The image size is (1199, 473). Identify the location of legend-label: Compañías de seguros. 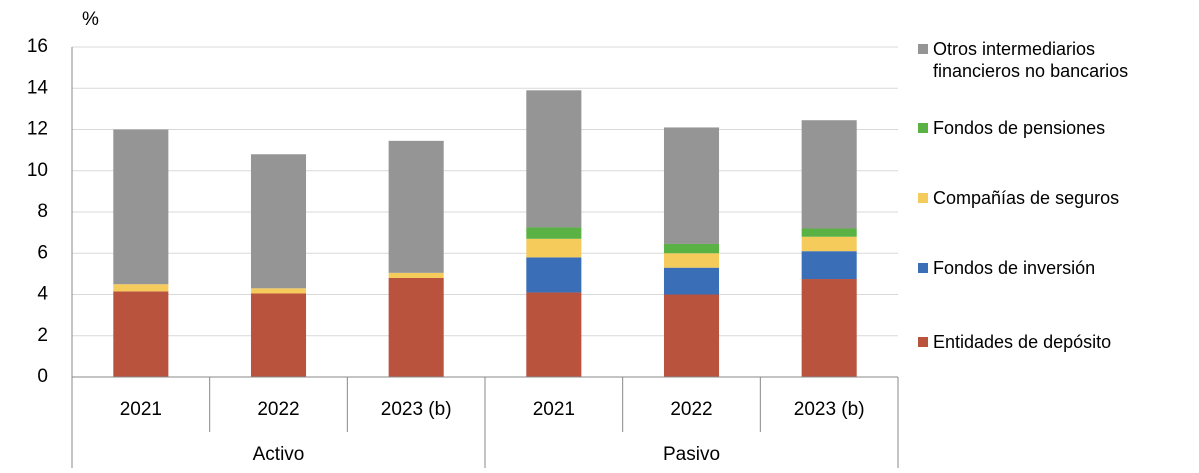
(1026, 198).